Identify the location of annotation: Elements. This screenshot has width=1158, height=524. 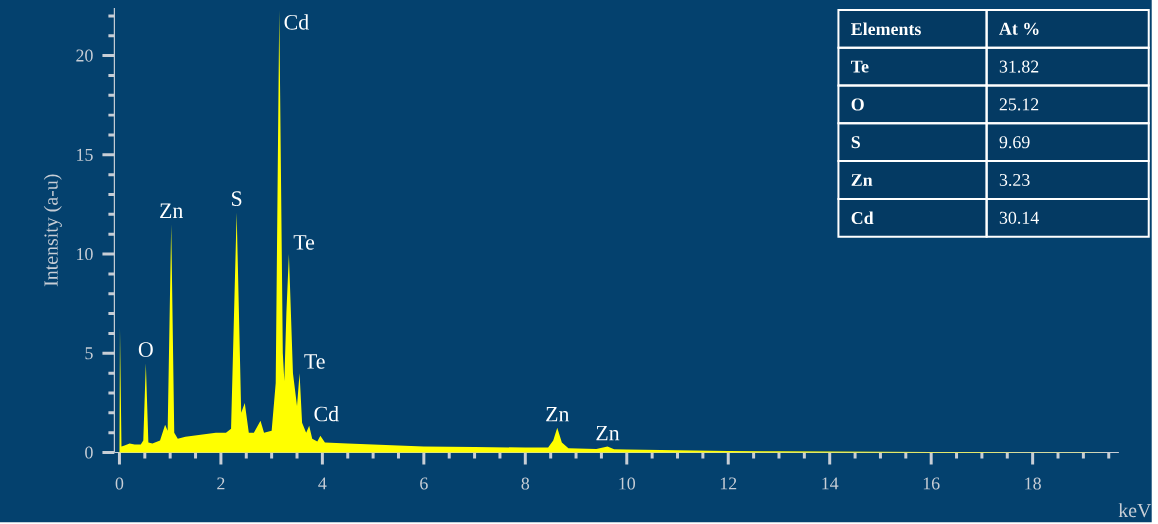
(886, 29).